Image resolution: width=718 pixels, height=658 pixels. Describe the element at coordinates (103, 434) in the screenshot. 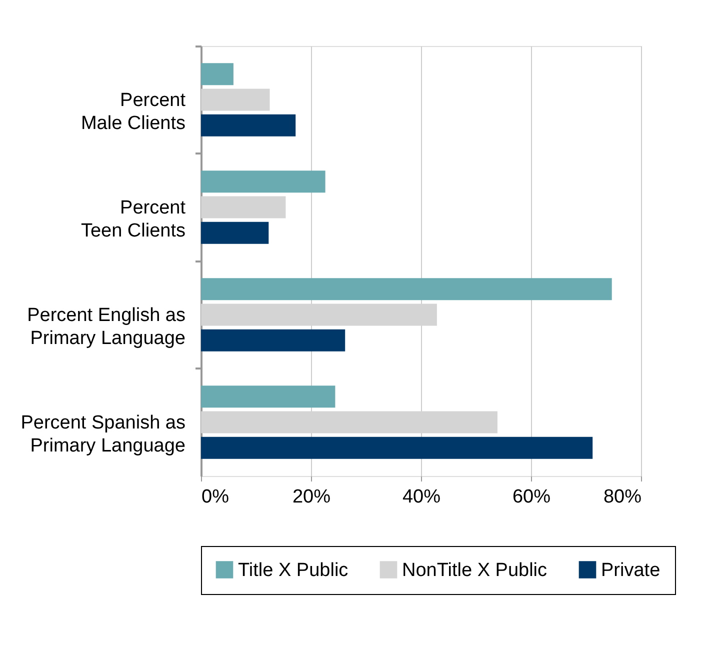

I see `y-tick-label: Percent Spanish as Primary Language` at that location.